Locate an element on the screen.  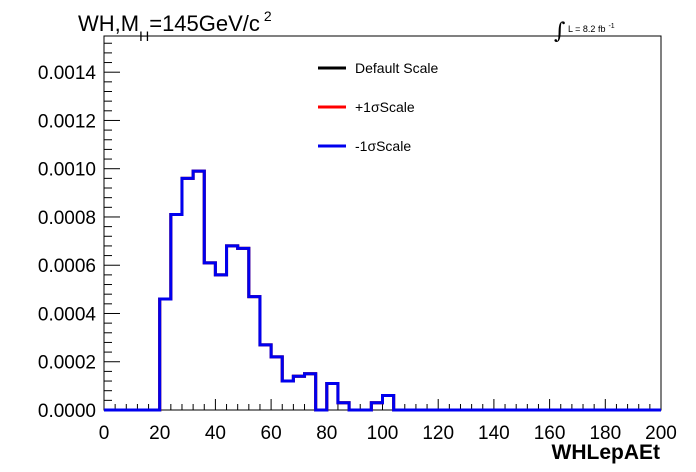
y-tick-label: 0.0000 is located at coordinates (67, 411).